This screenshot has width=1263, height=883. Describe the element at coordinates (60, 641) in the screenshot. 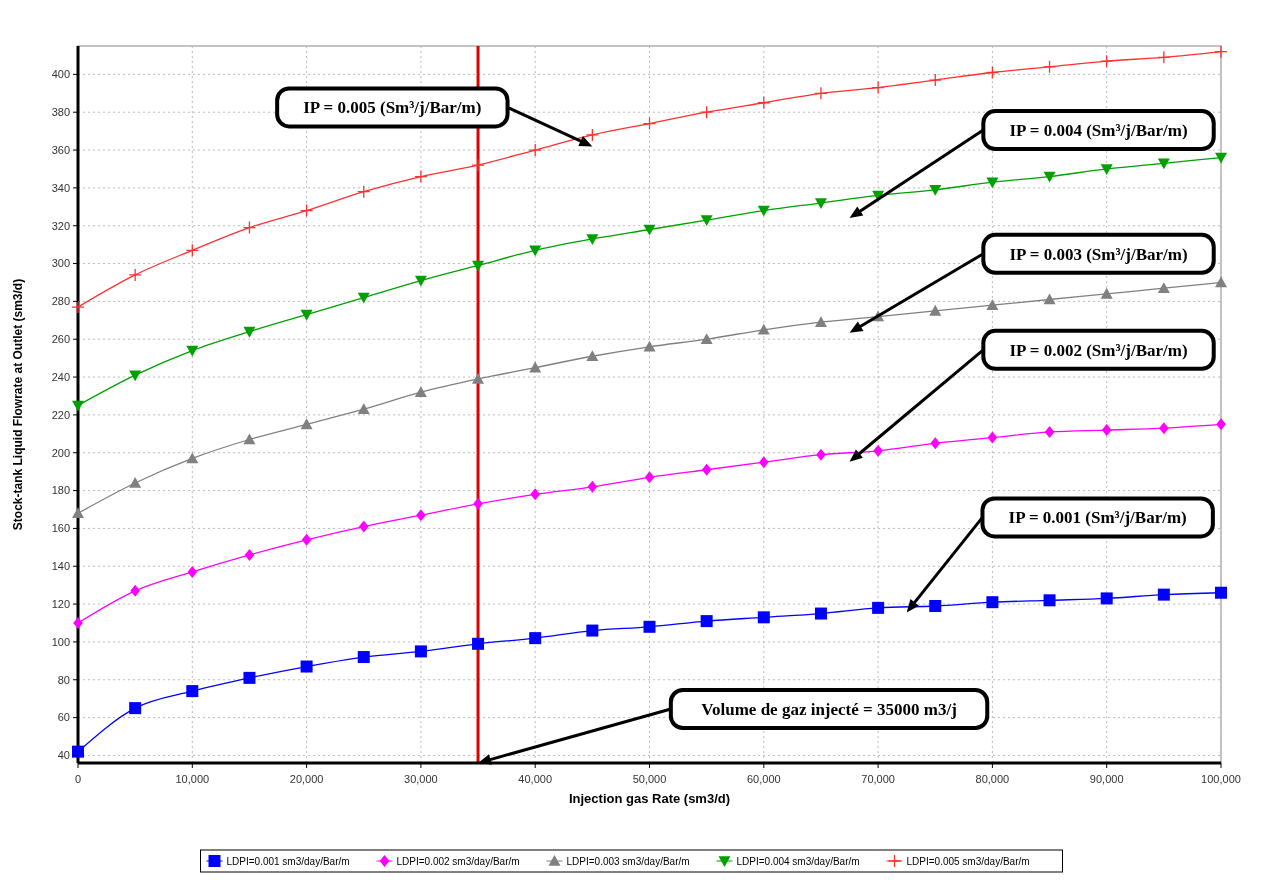

I see `y-tick-label: 100` at that location.